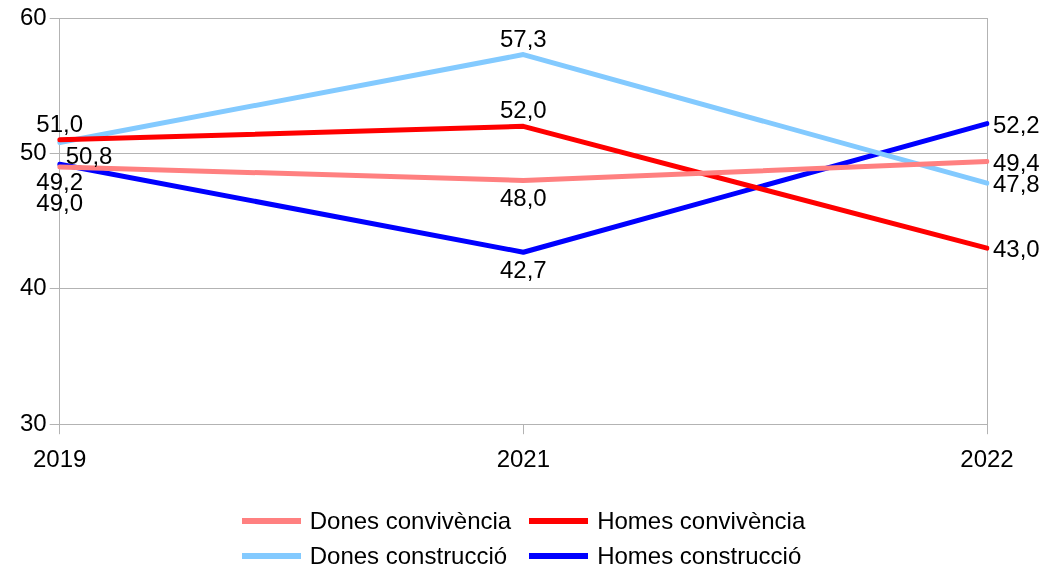  What do you see at coordinates (33, 152) in the screenshot?
I see `y-tick-label: 50` at bounding box center [33, 152].